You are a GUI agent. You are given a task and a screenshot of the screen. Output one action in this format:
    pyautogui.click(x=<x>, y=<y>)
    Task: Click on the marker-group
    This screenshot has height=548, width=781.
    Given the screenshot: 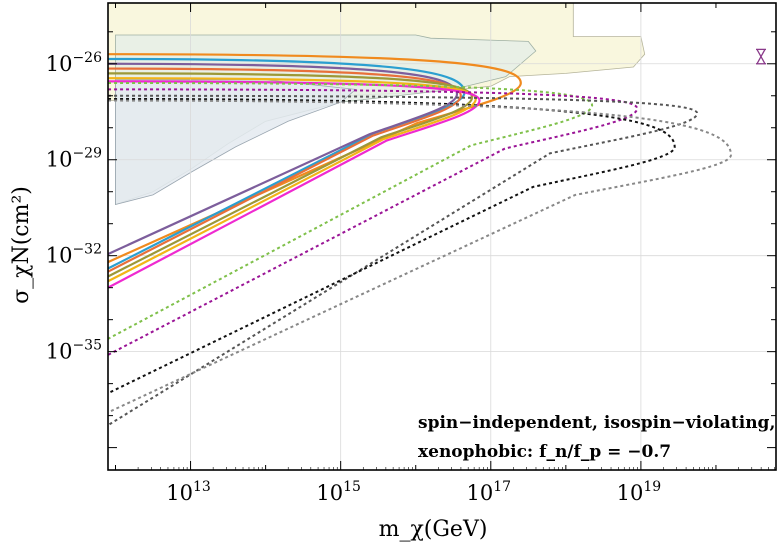 What is the action you would take?
    pyautogui.click(x=760, y=56)
    